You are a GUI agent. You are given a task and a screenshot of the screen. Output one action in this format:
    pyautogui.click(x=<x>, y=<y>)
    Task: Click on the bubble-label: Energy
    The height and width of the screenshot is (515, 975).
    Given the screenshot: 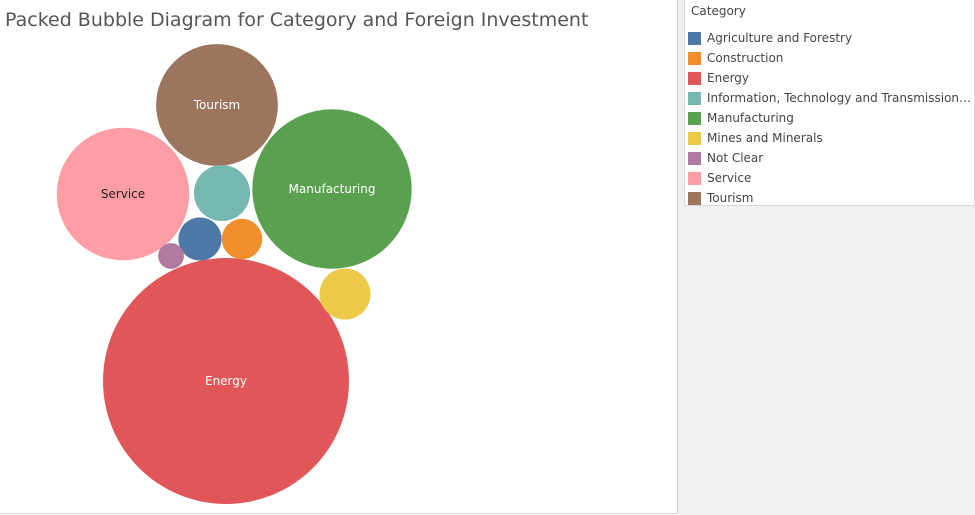 What is the action you would take?
    pyautogui.click(x=226, y=381)
    